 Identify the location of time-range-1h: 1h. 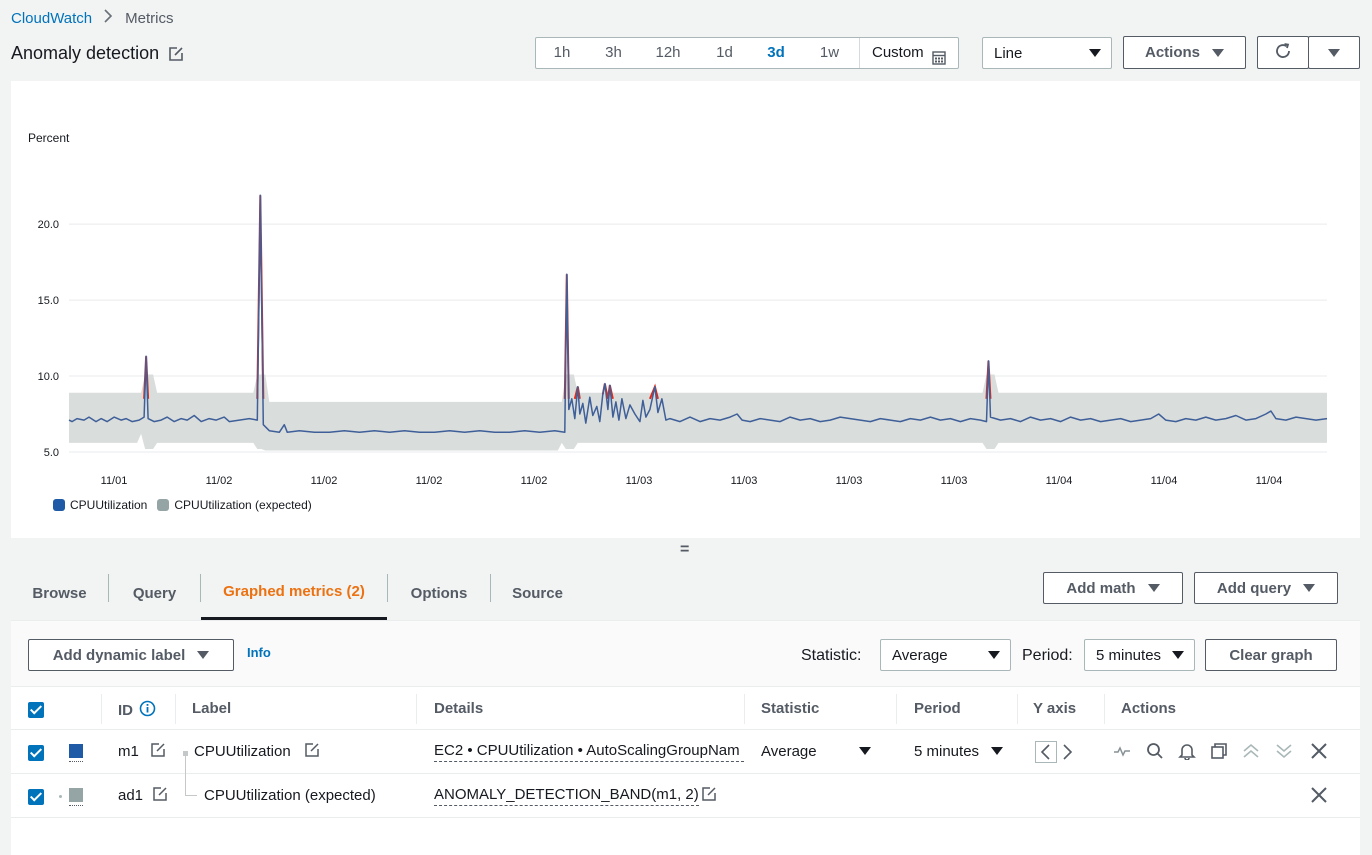
(562, 52).